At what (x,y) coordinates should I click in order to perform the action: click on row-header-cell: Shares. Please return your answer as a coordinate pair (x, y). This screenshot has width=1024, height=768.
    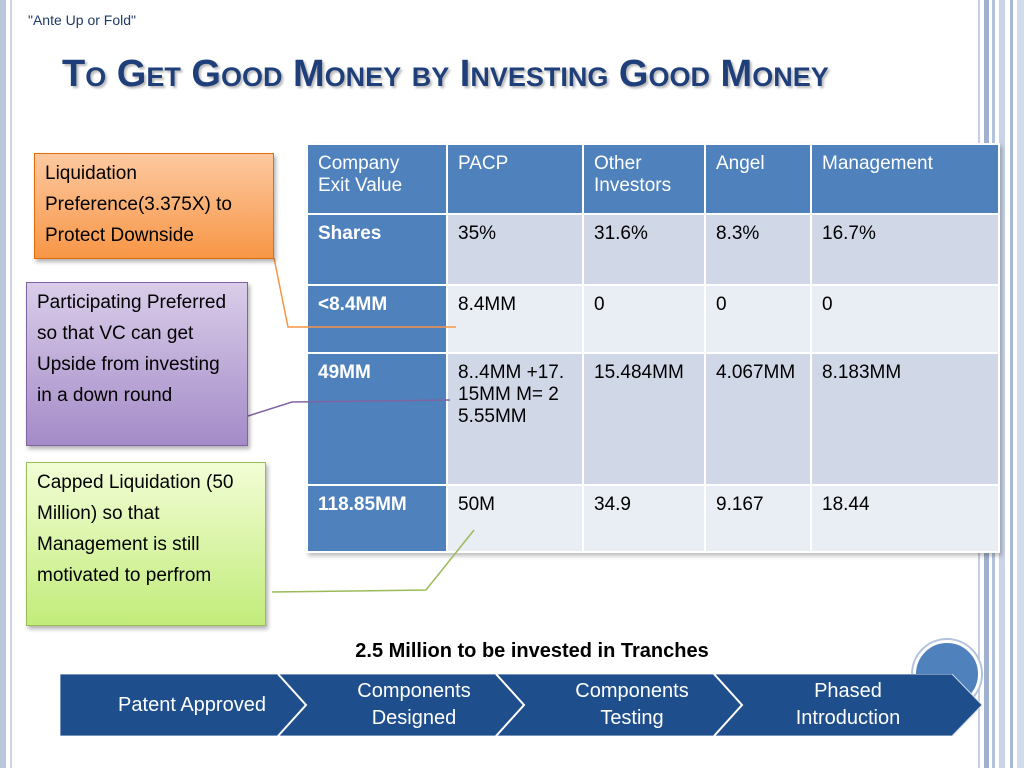
    Looking at the image, I should click on (377, 249).